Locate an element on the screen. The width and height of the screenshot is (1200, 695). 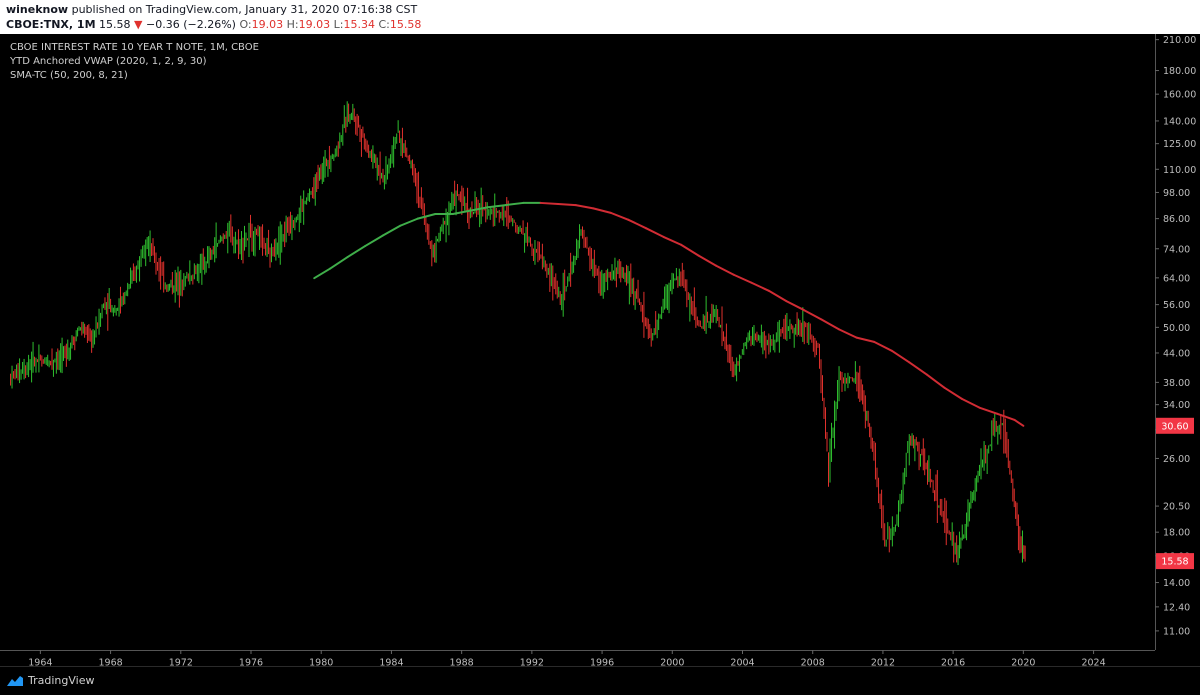
price-badge-label: 30.60 is located at coordinates (1174, 426).